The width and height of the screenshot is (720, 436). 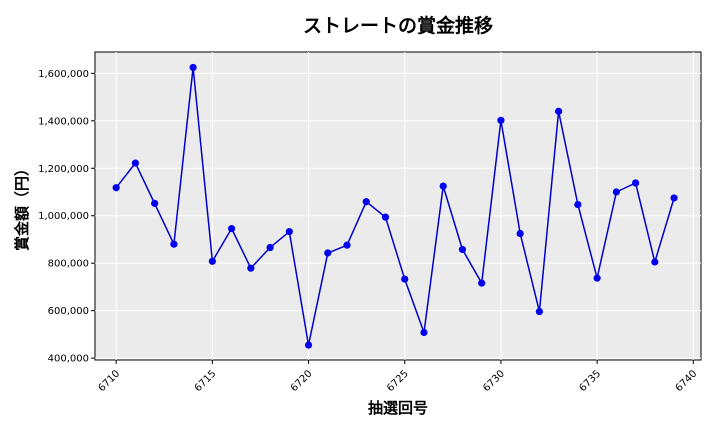 What do you see at coordinates (398, 408) in the screenshot?
I see `x-axis-label: 抽選回号` at bounding box center [398, 408].